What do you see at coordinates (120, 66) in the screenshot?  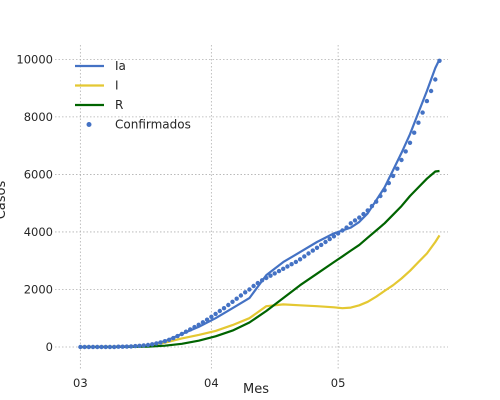 I see `legend-label: Ia` at bounding box center [120, 66].